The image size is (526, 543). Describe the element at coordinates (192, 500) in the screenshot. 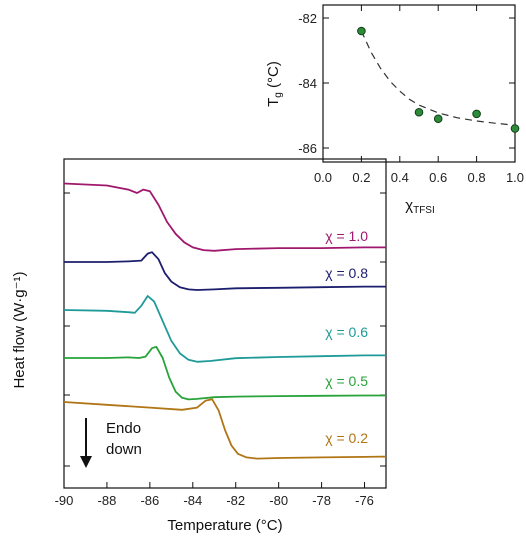

I see `dsc-x-tick-label: -84` at that location.